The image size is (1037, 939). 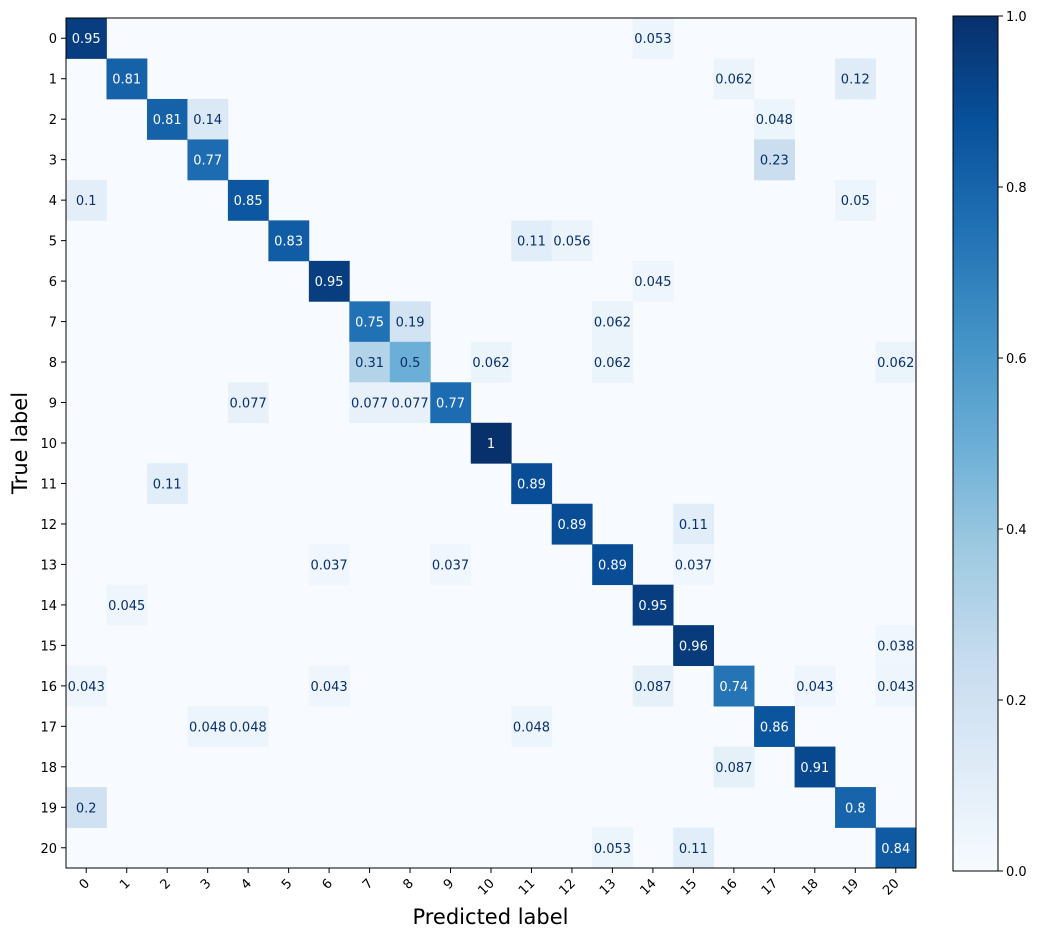 I want to click on x-tick-label: 13, so click(x=608, y=887).